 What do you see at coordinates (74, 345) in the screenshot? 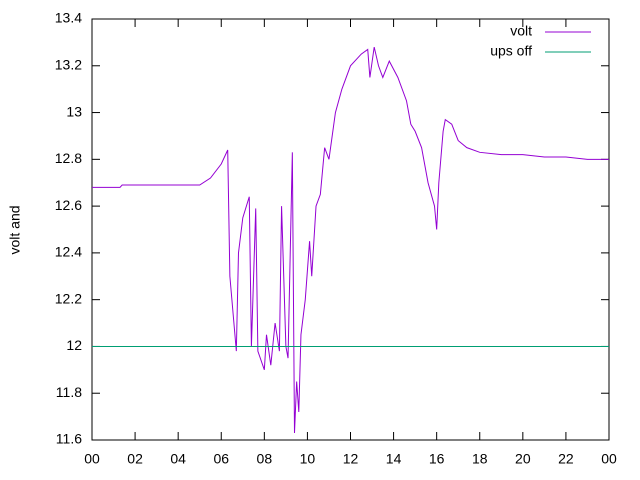
I see `y-tick-label: 12` at bounding box center [74, 345].